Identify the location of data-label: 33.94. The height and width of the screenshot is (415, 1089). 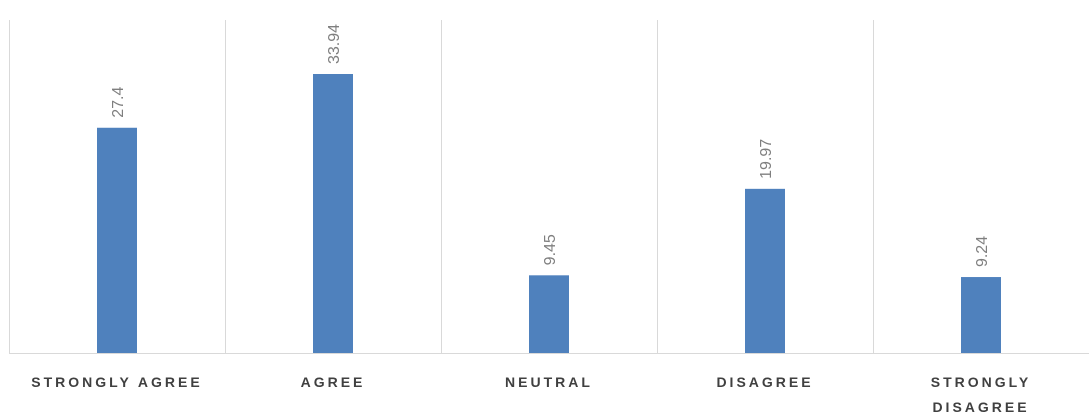
(334, 44).